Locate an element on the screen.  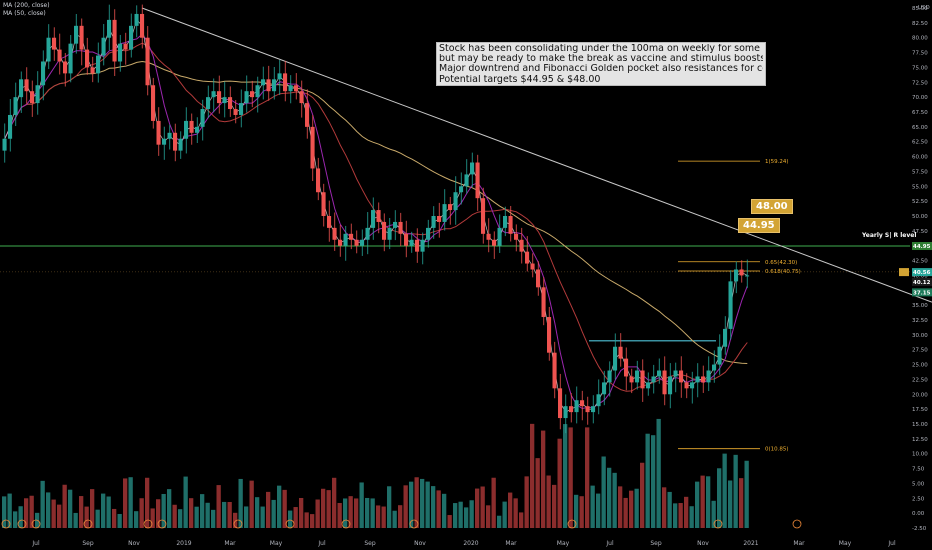
ma200-legend: MA (200, close) is located at coordinates (26, 5).